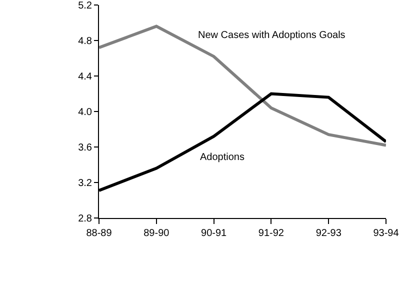  I want to click on y-tick-label: 5.2, so click(85, 6).